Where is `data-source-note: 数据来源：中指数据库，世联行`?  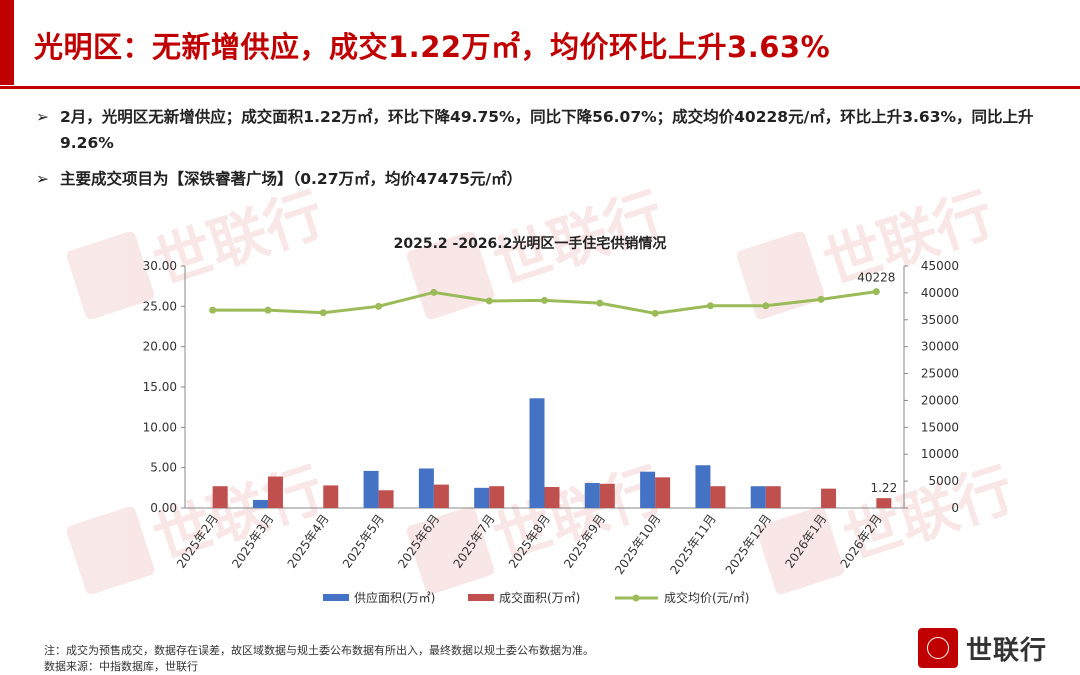 data-source-note: 数据来源：中指数据库，世联行 is located at coordinates (121, 666).